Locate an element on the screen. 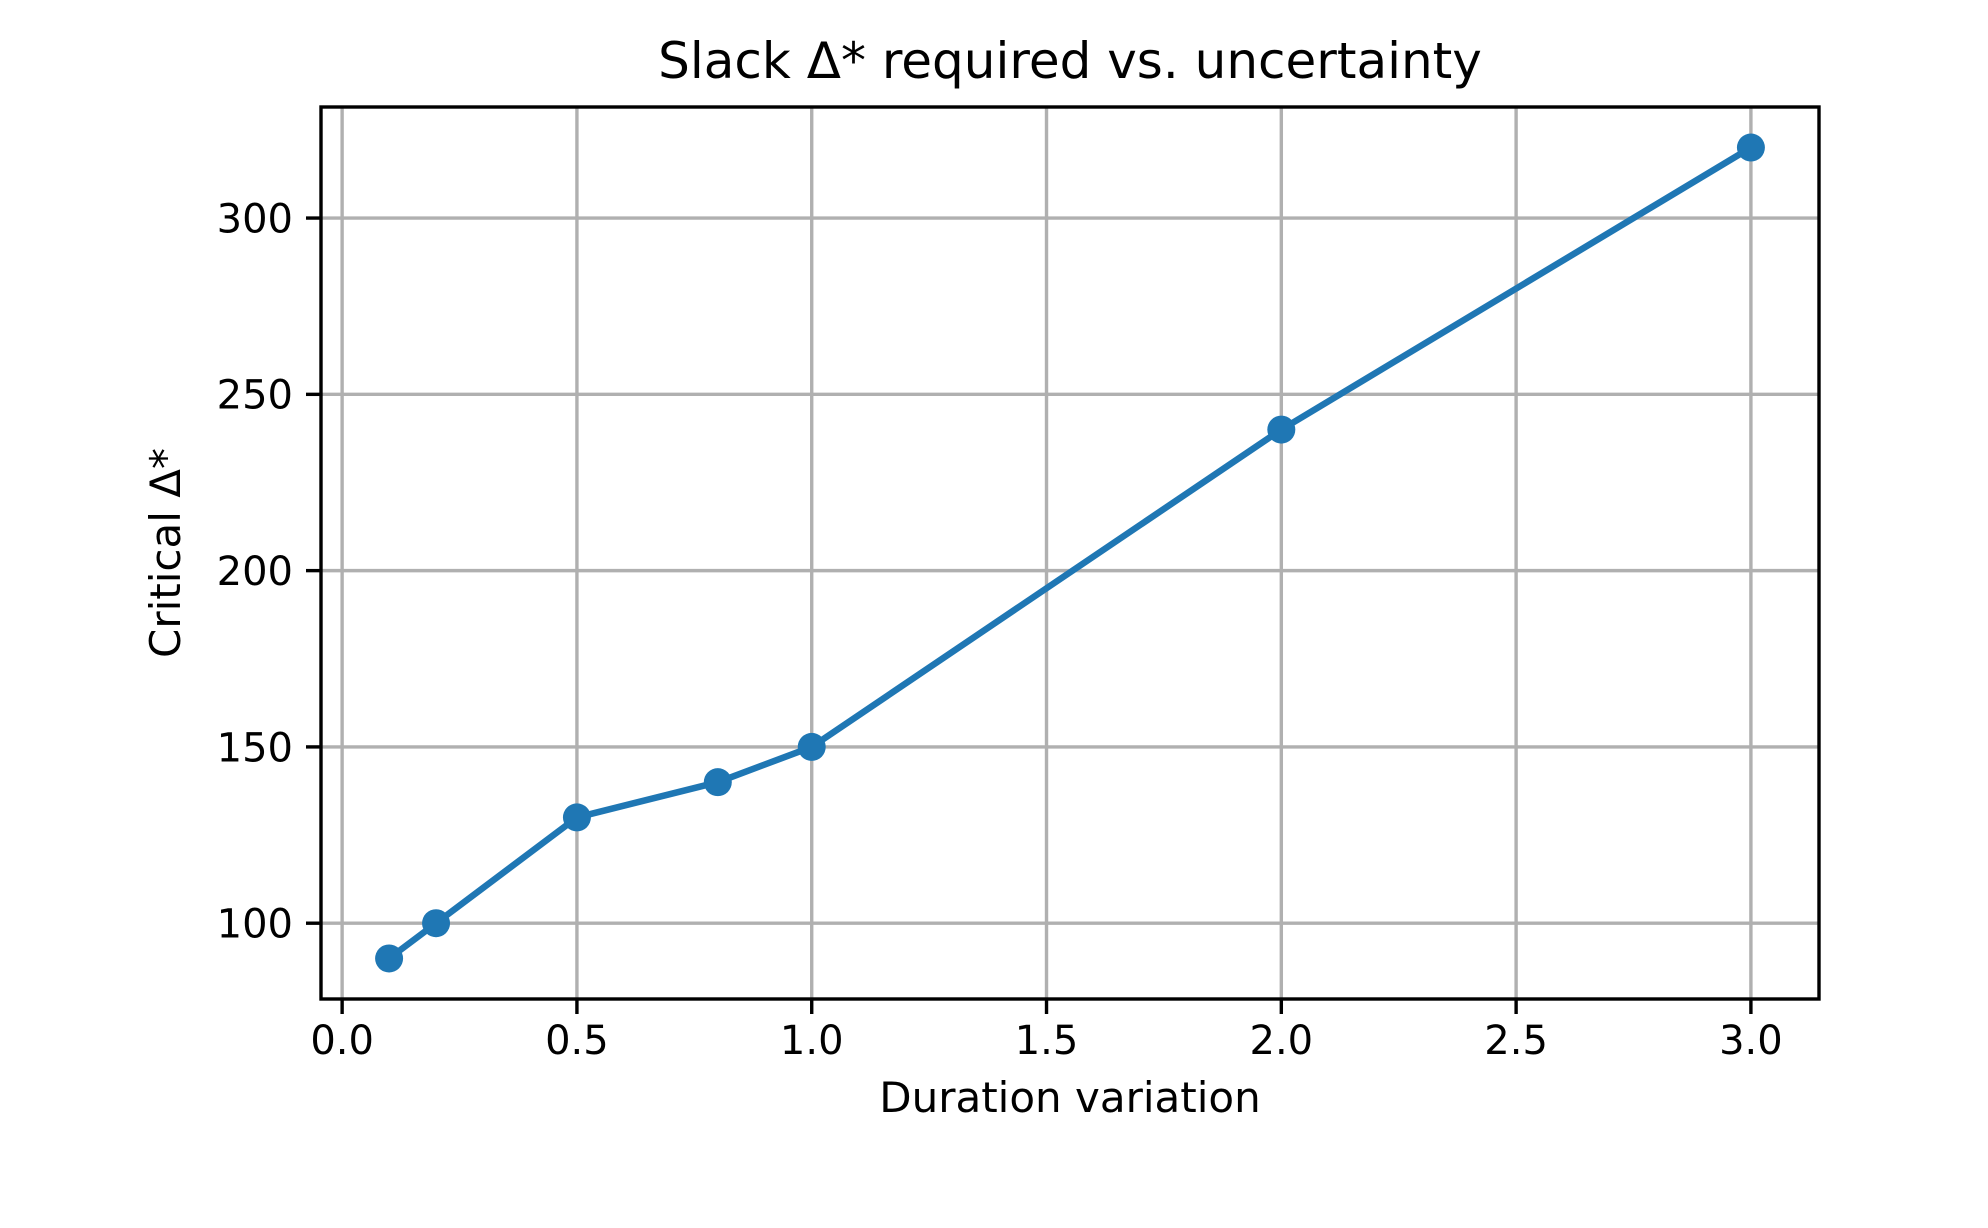 The width and height of the screenshot is (1988, 1228). x-axis-label: Duration variation is located at coordinates (1070, 1097).